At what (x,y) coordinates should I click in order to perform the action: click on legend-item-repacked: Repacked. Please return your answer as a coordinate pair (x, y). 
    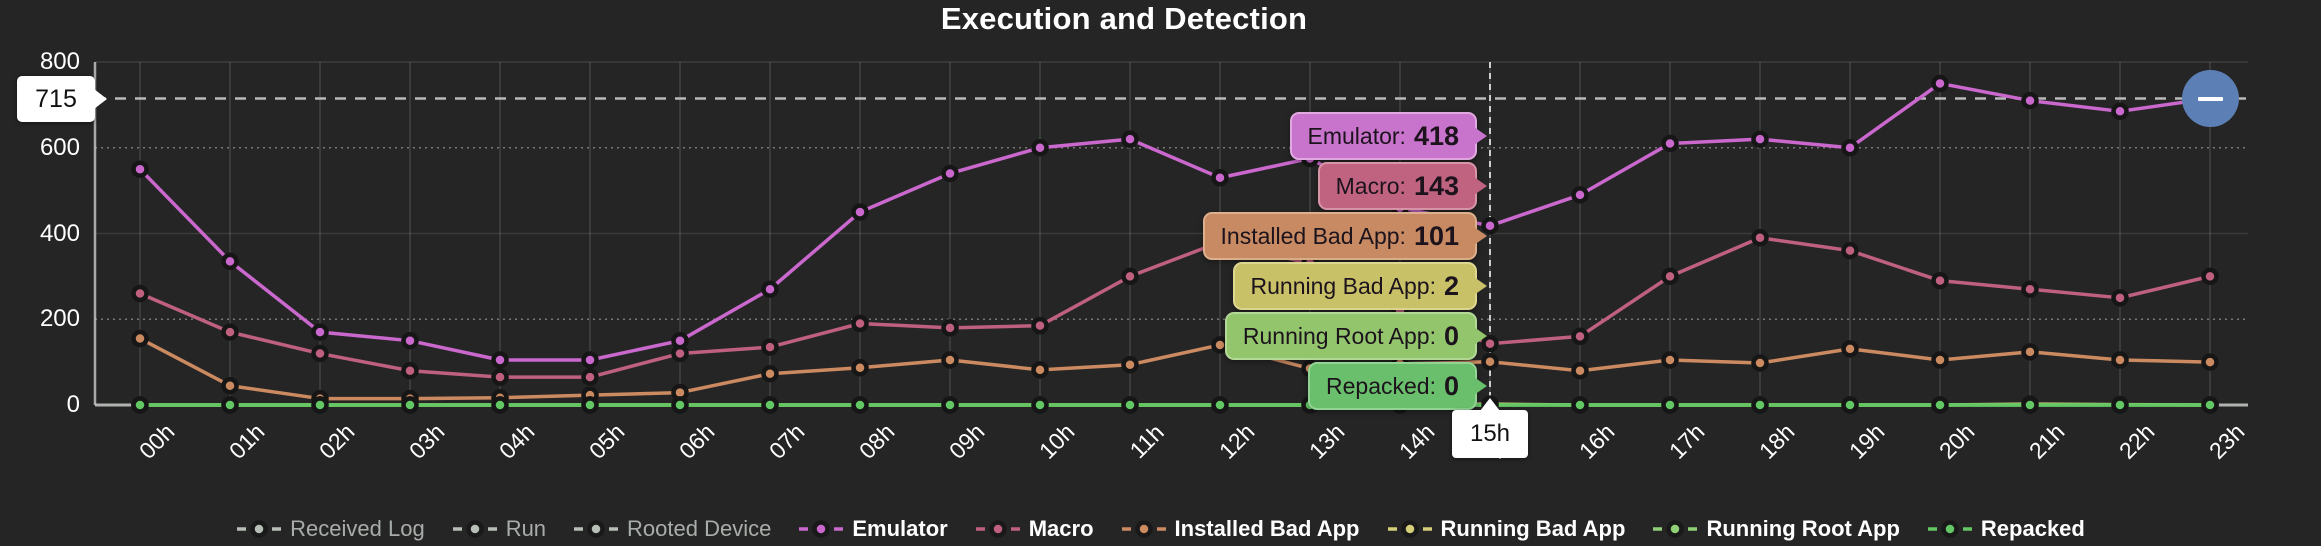
    Looking at the image, I should click on (2006, 529).